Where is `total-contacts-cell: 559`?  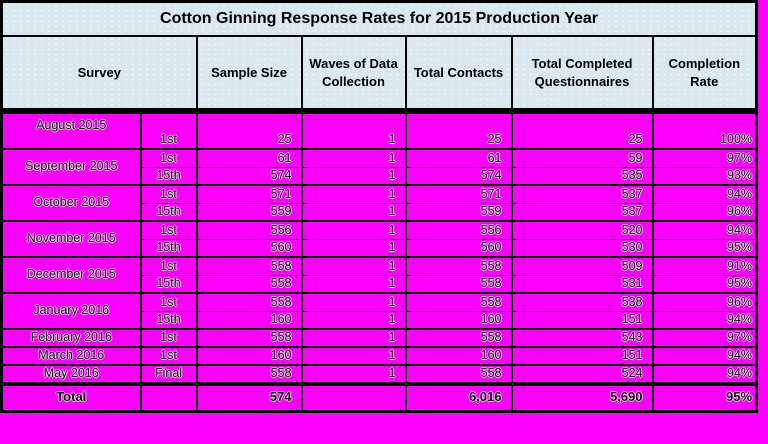 total-contacts-cell: 559 is located at coordinates (458, 211).